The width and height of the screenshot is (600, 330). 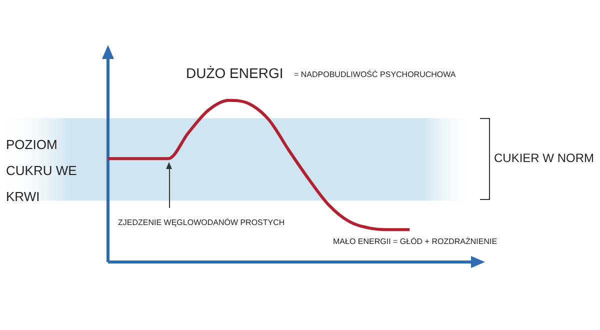 I want to click on band-label: CUKIER W NORM, so click(x=544, y=158).